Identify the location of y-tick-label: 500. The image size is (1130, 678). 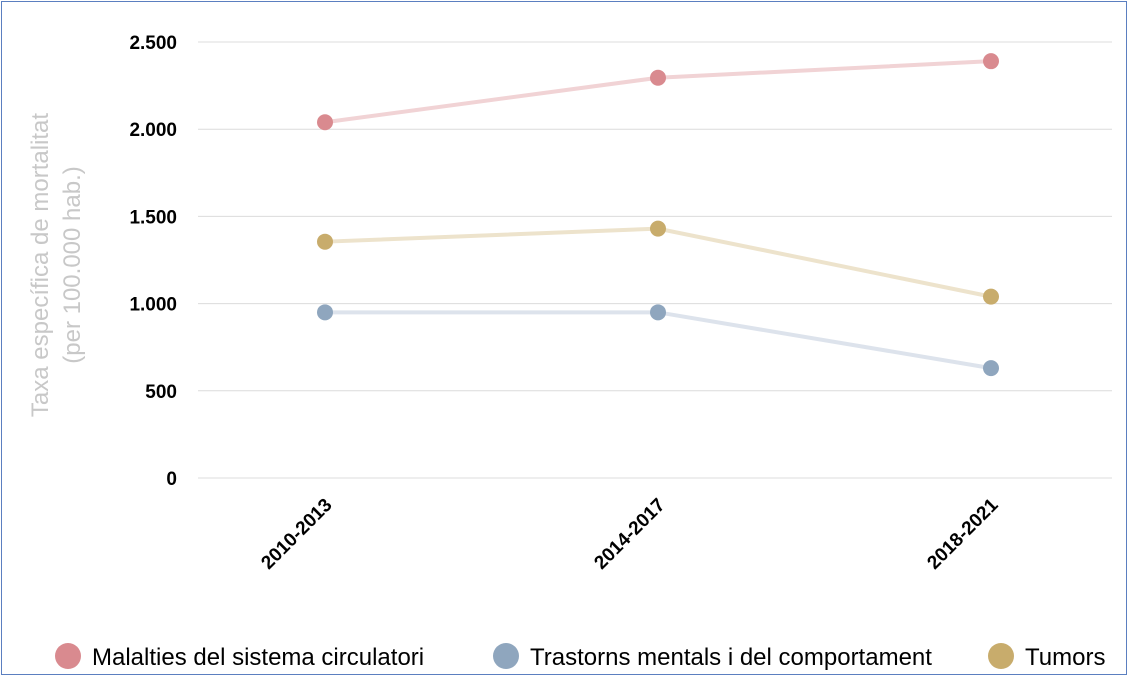
(161, 392).